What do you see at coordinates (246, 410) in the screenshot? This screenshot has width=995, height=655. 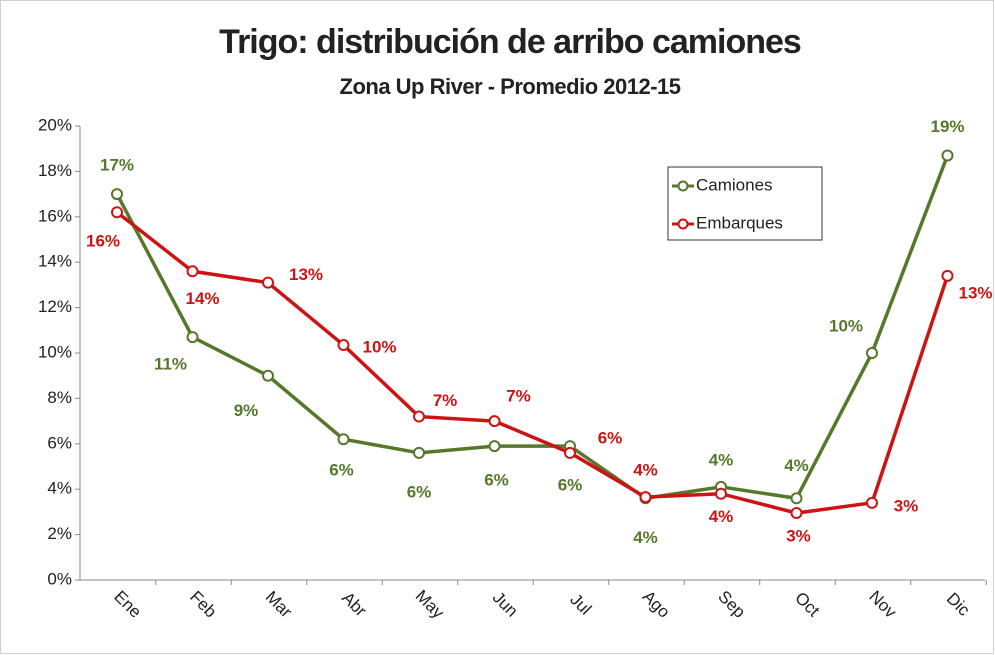 I see `data-label: 9%` at bounding box center [246, 410].